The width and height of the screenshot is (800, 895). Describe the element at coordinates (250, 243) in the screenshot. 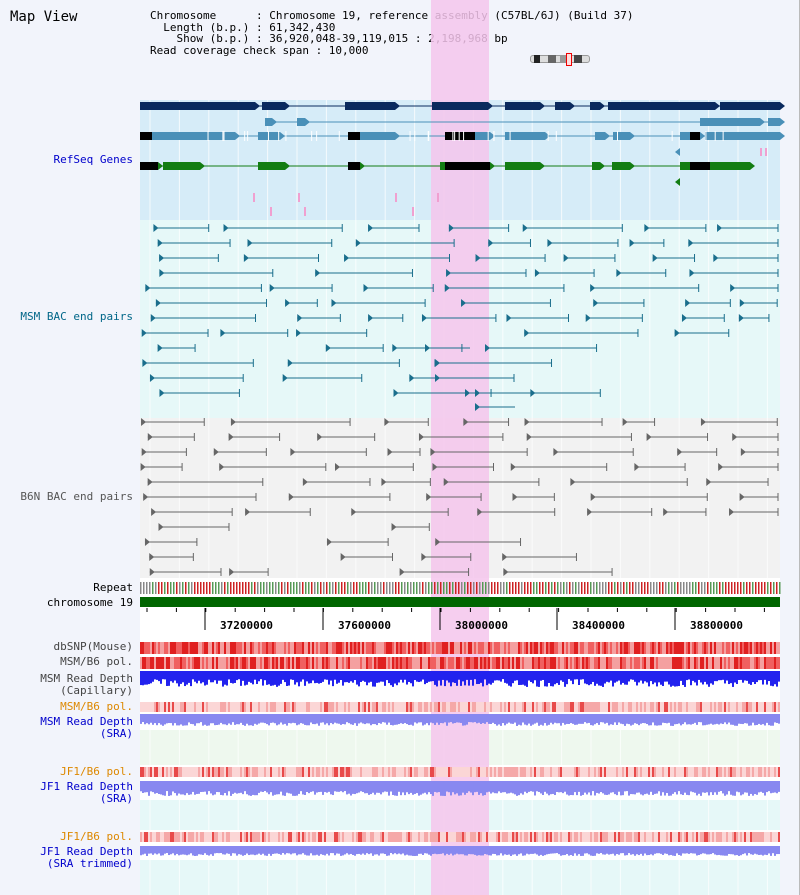

I see `msm-bac-end-marker` at that location.